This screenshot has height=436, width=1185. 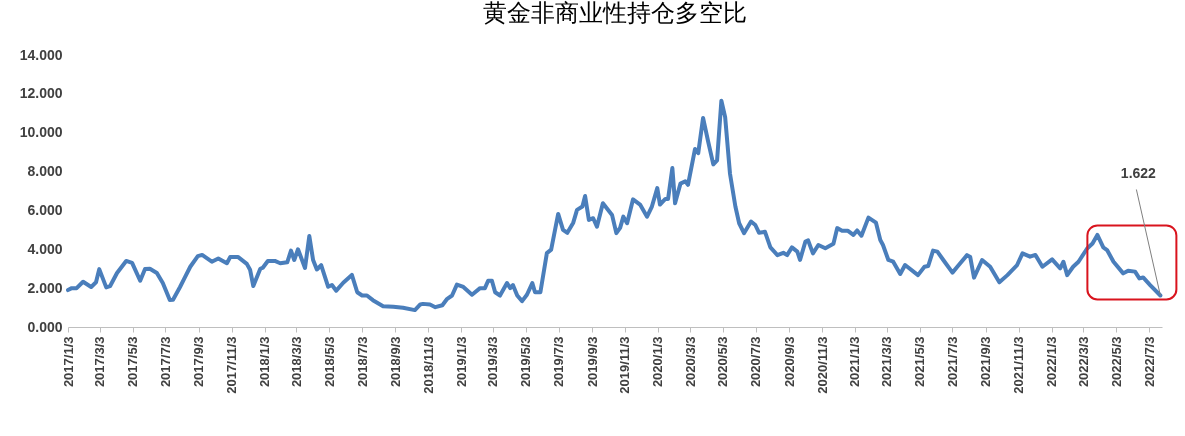 What do you see at coordinates (41, 54) in the screenshot?
I see `y-tick-label: 14.000` at bounding box center [41, 54].